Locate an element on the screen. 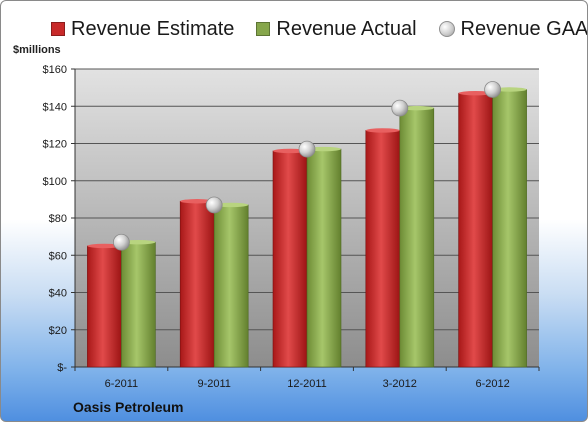 The image size is (588, 422). x-tick-label: 9-2011 is located at coordinates (213, 384).